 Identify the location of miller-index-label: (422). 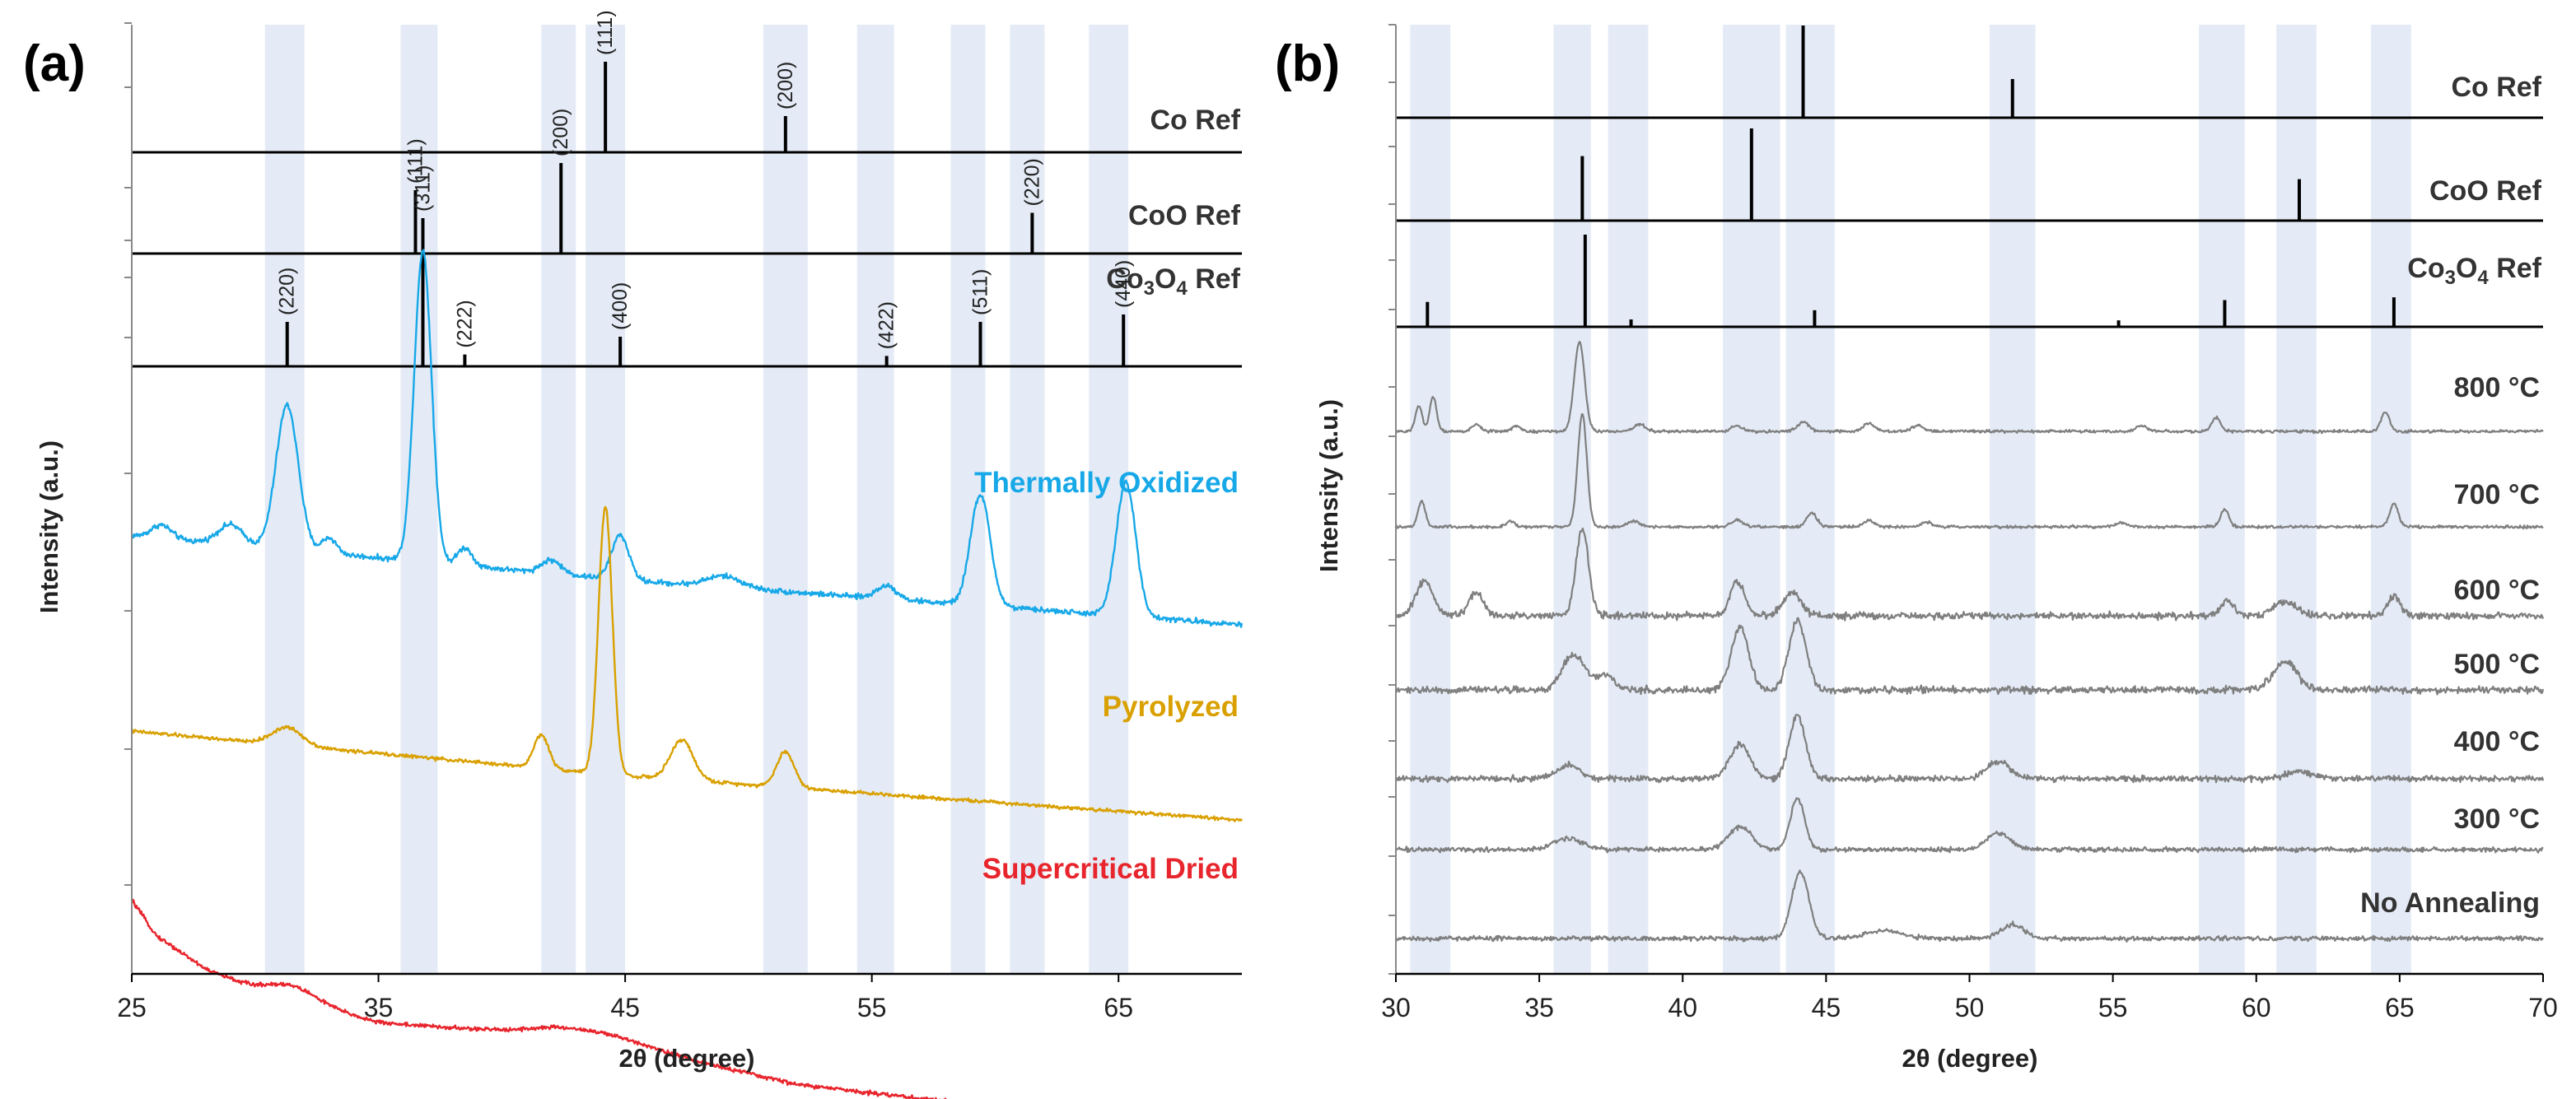
(886, 325).